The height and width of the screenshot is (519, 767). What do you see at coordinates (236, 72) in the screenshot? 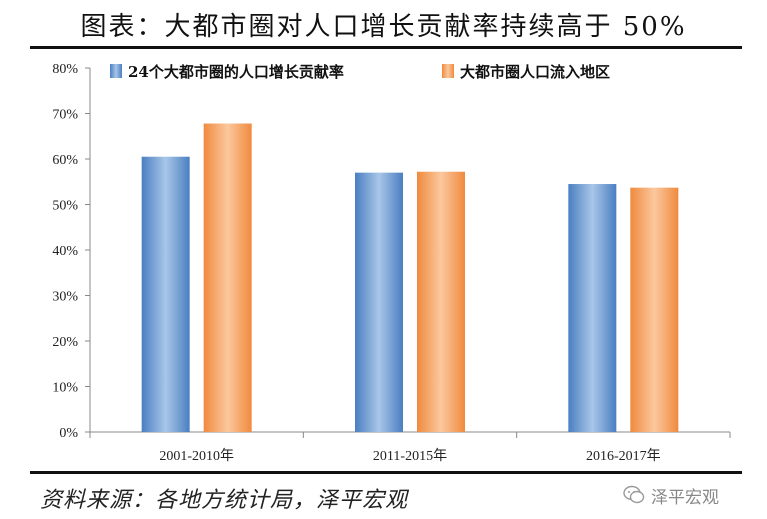
I see `legend-label: 24个大都市圈的人口增长贡献率` at bounding box center [236, 72].